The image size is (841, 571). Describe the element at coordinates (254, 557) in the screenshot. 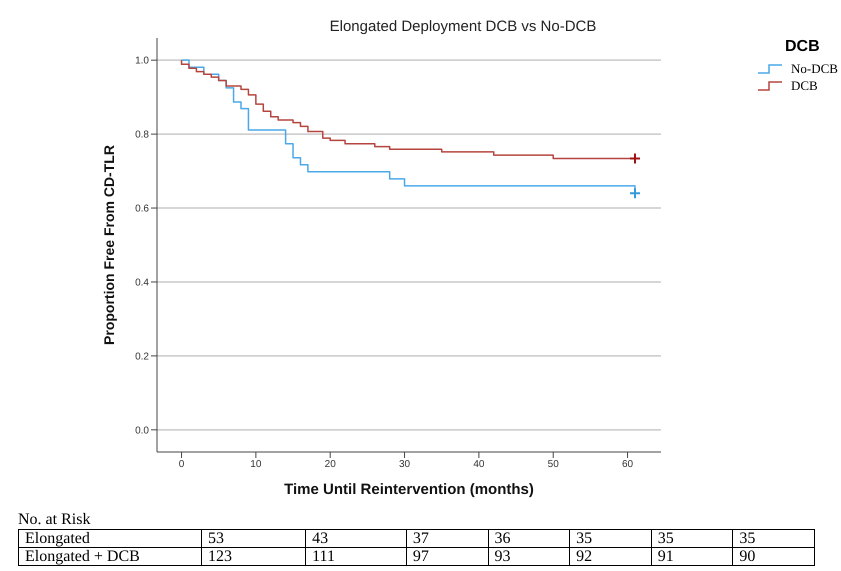

I see `text: 123` at that location.